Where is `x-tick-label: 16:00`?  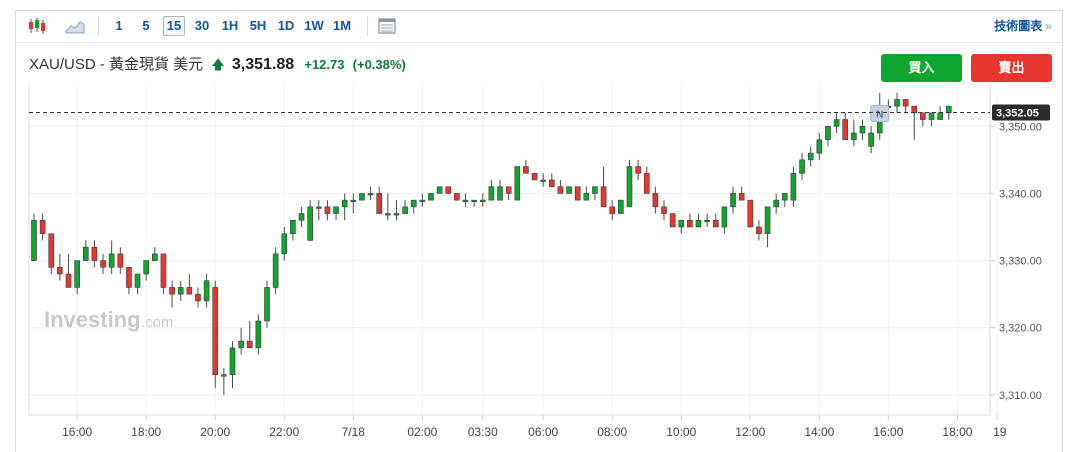
x-tick-label: 16:00 is located at coordinates (888, 432).